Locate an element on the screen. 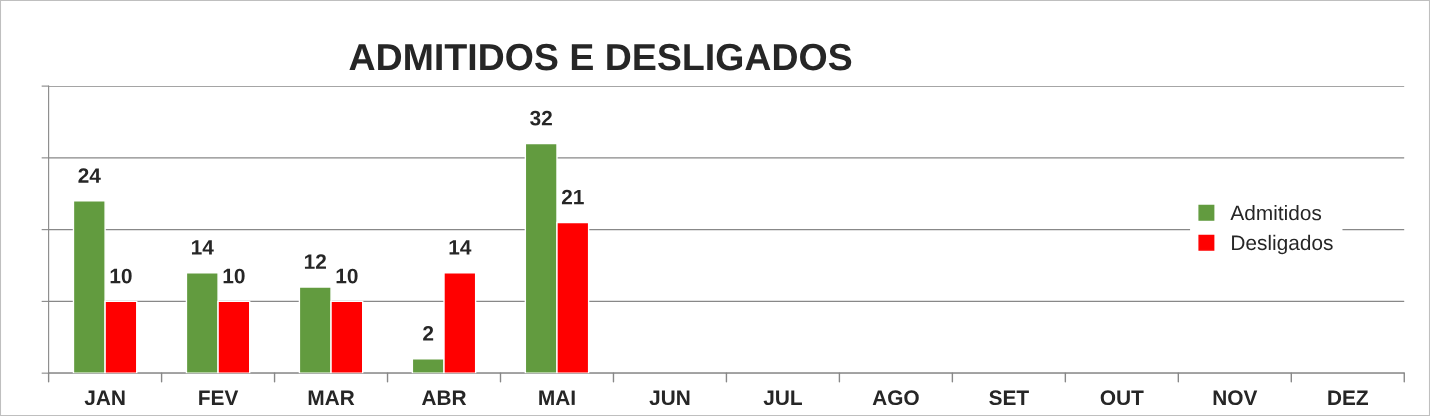 This screenshot has width=1430, height=416. data-label: 24 is located at coordinates (89, 175).